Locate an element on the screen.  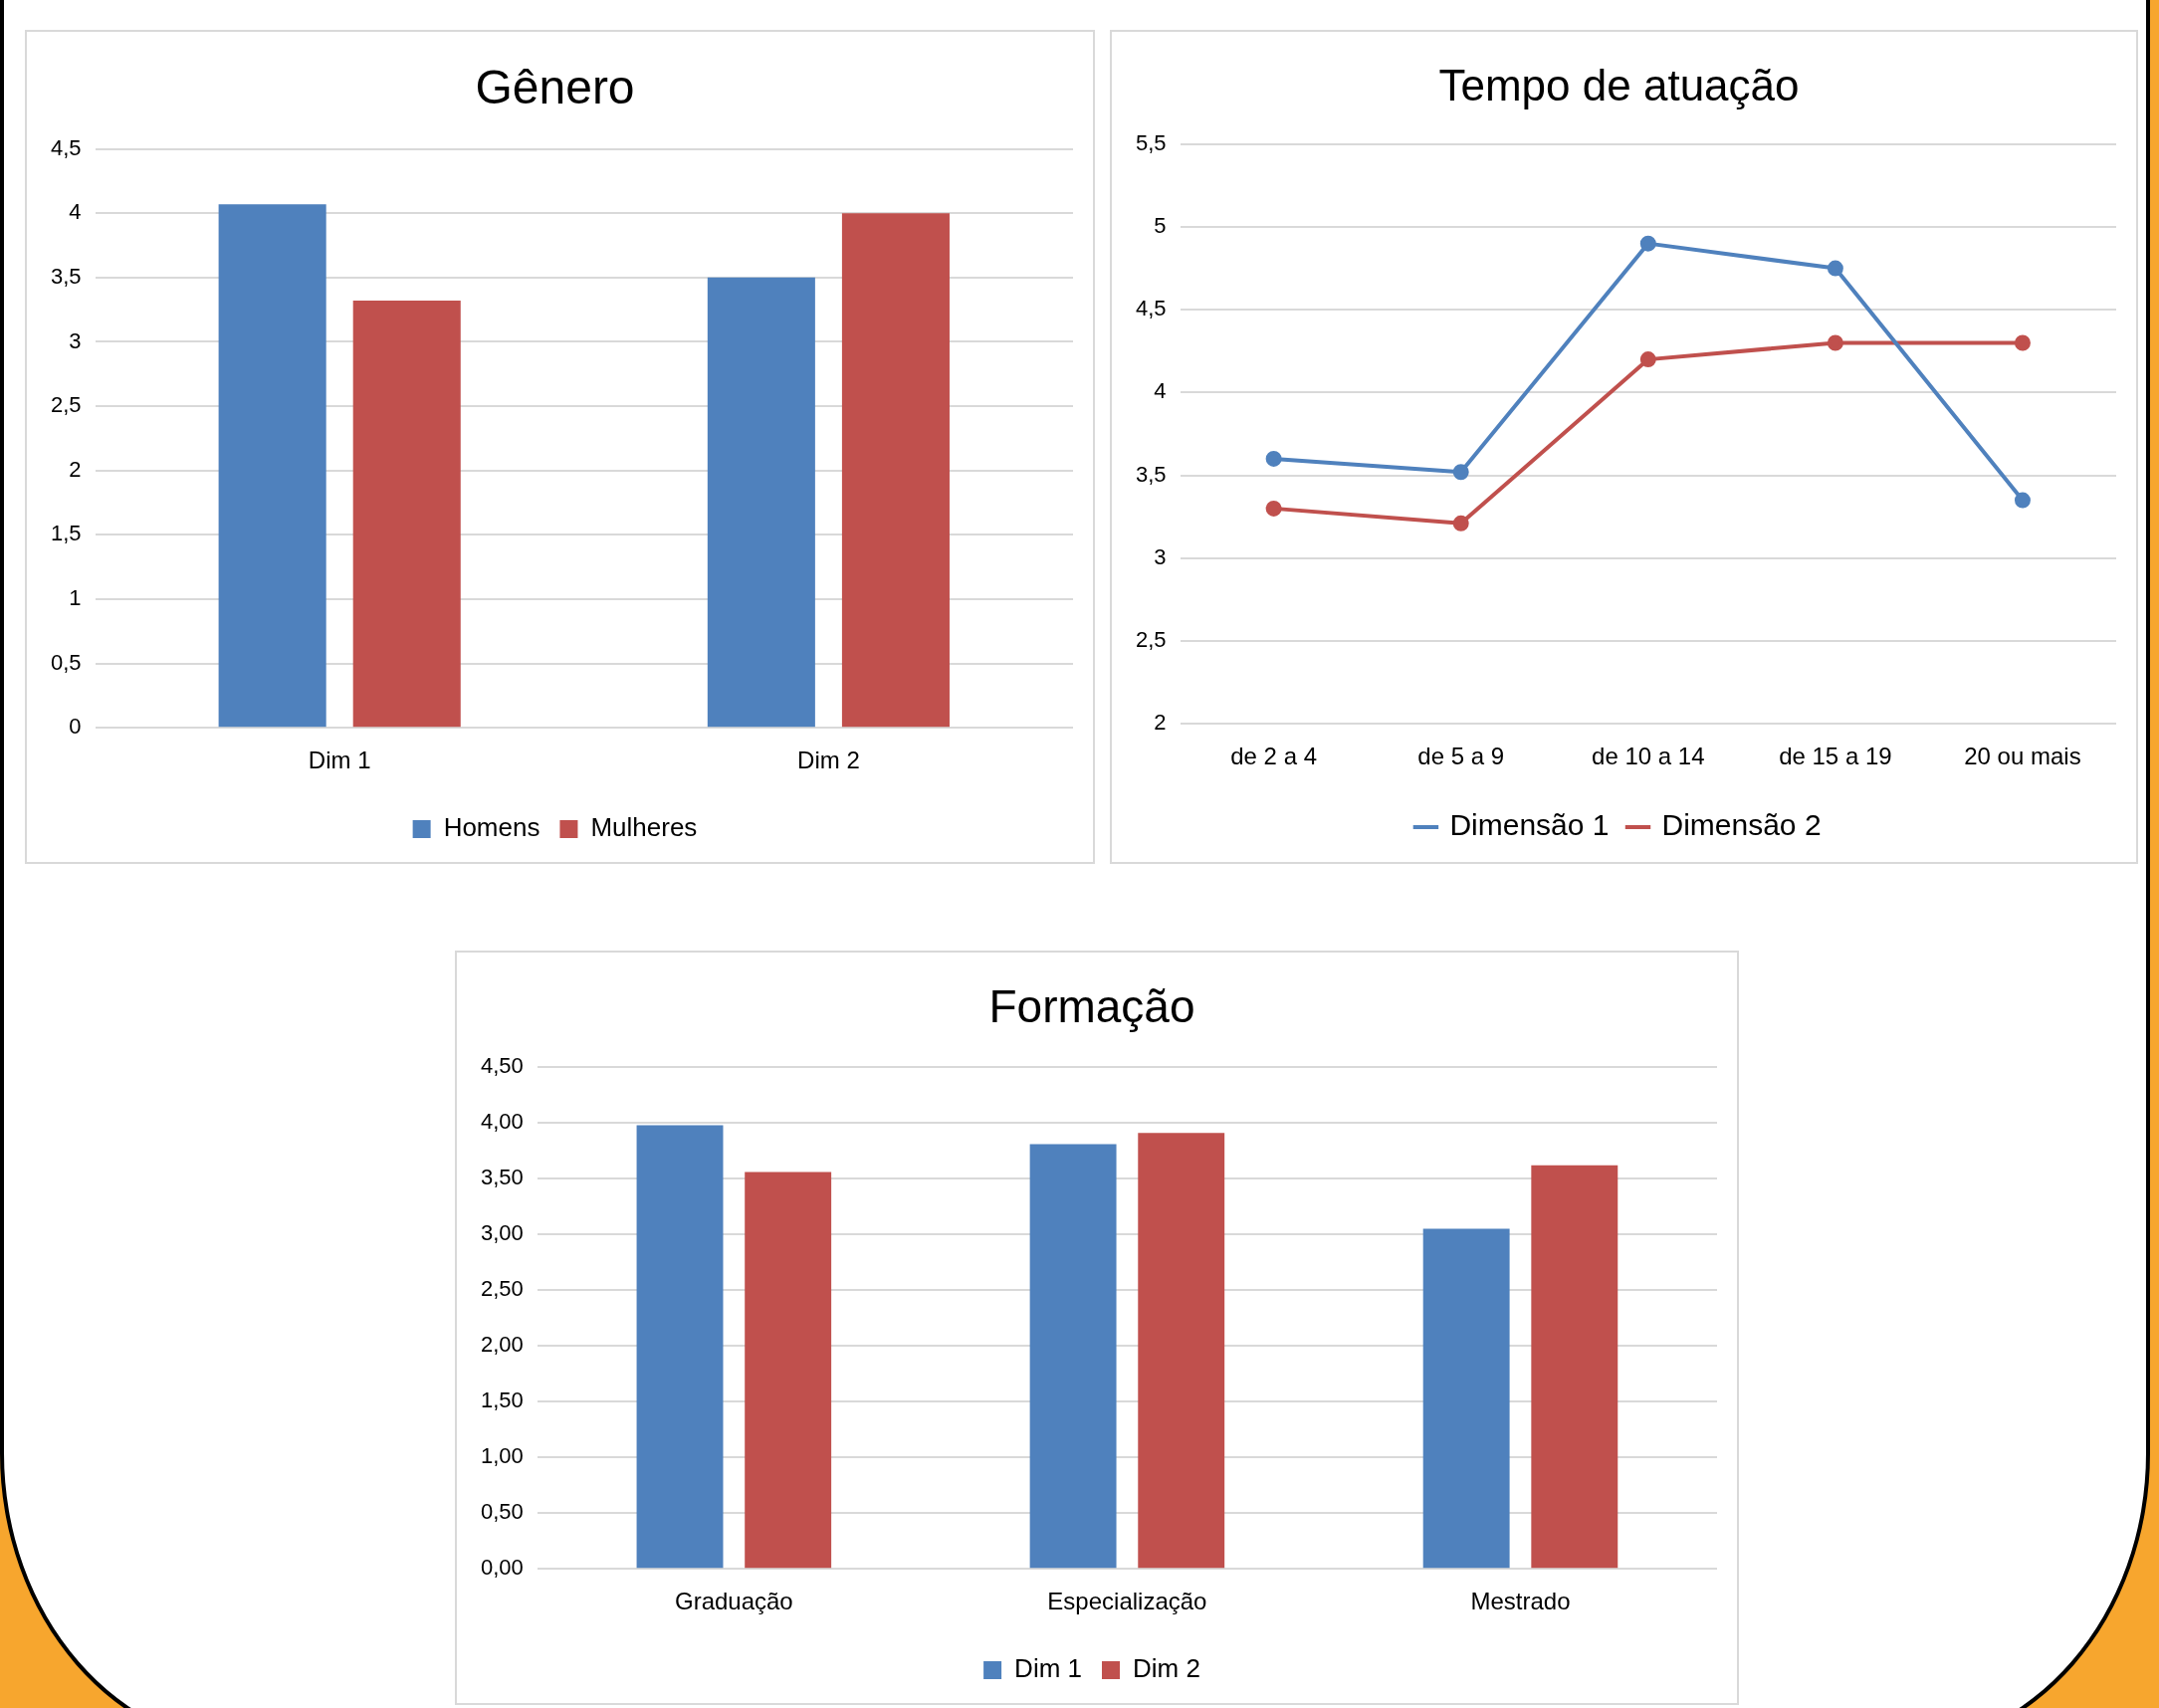
y-tick-label: 2,00 is located at coordinates (502, 1345).